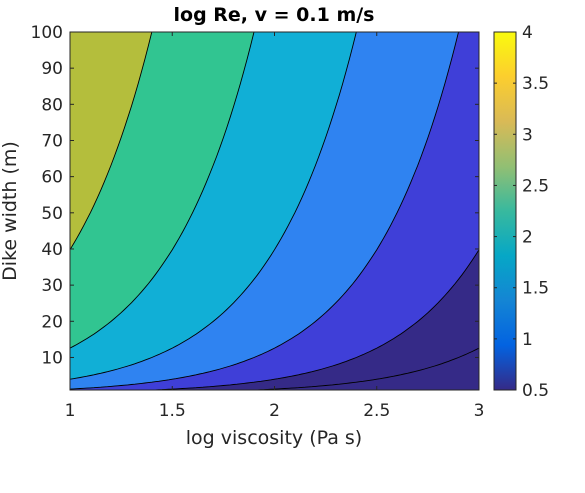 The width and height of the screenshot is (585, 493). Describe the element at coordinates (52, 214) in the screenshot. I see `y-tick-label: 50` at that location.